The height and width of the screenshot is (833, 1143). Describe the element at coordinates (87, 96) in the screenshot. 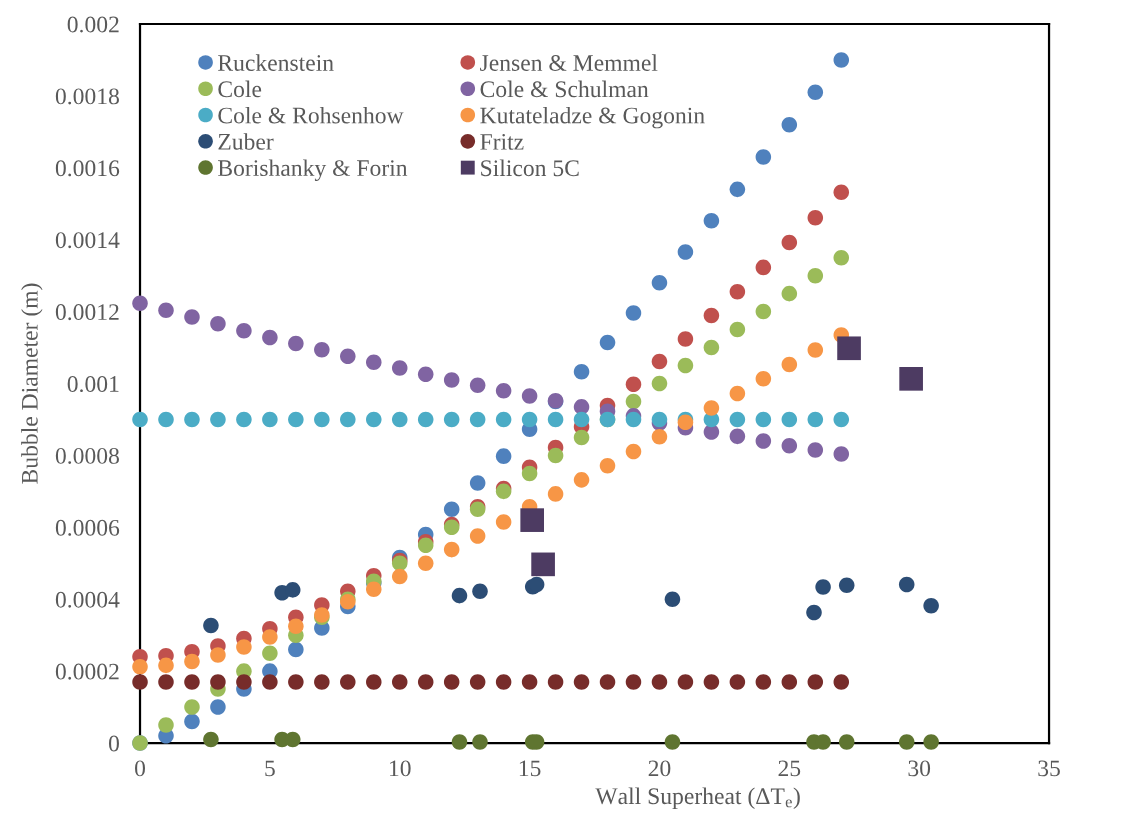

I see `y-tick-label: 0.0018` at that location.